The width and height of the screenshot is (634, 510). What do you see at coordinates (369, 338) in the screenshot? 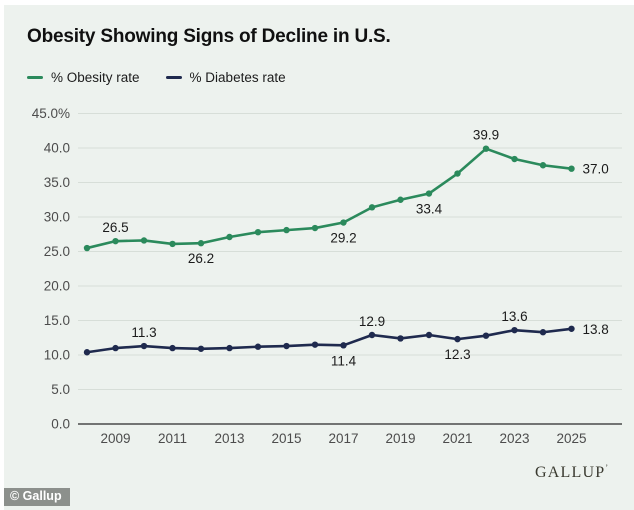
I see `data-labels: 11.3 11.4 12.9 12.3 13.6 13.8` at bounding box center [369, 338].